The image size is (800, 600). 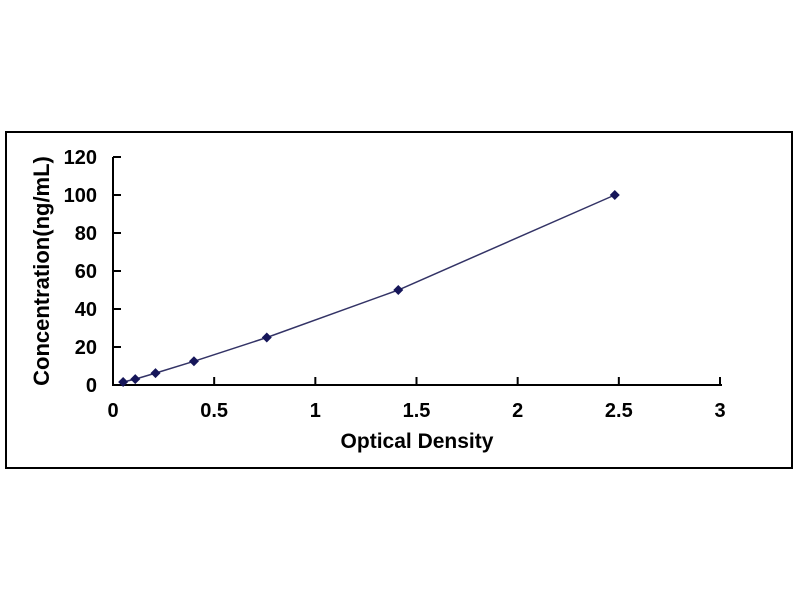 I want to click on y-tick-label: 60, so click(x=86, y=272).